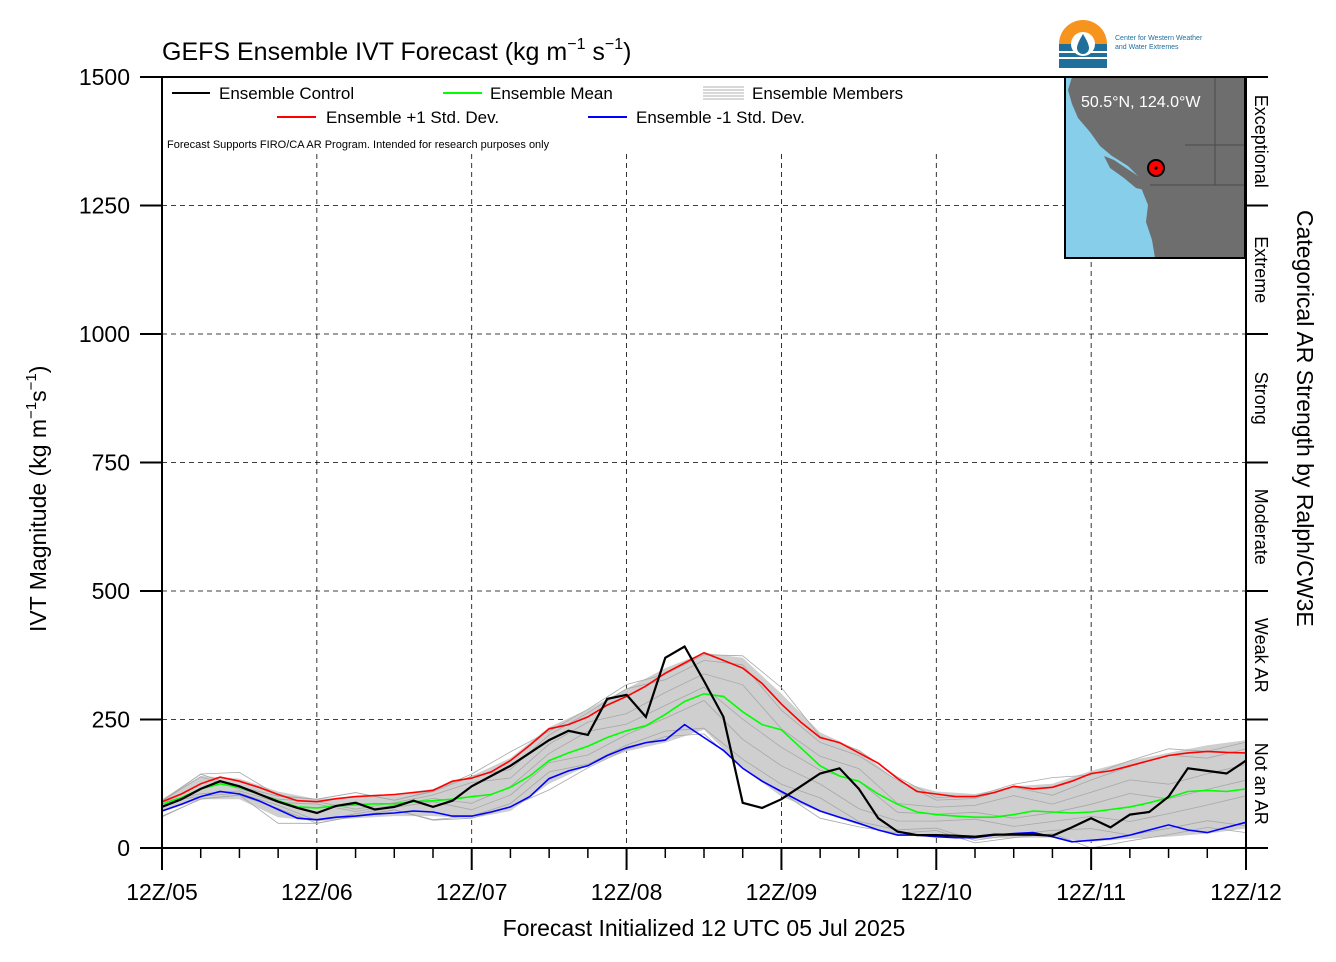 This screenshot has width=1336, height=962. Describe the element at coordinates (1124, 173) in the screenshot. I see `inset-island` at that location.